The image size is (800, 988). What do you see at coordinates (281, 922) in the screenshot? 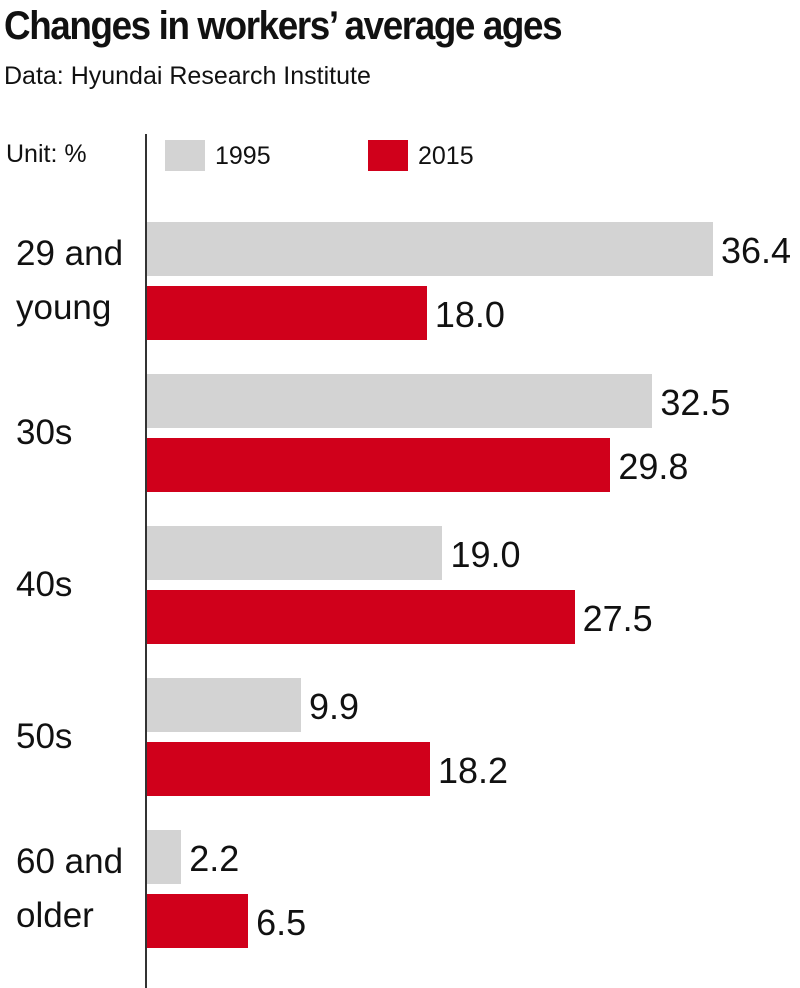
I see `value-label: 6.5` at bounding box center [281, 922].